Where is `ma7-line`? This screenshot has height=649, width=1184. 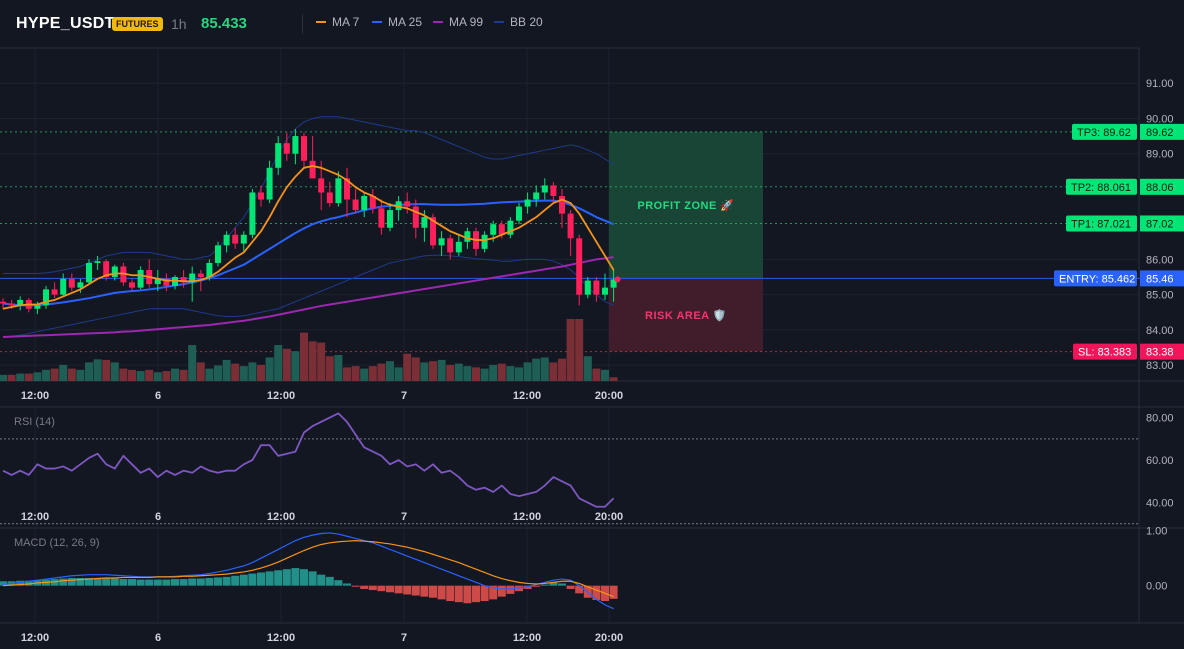 ma7-line is located at coordinates (308, 237).